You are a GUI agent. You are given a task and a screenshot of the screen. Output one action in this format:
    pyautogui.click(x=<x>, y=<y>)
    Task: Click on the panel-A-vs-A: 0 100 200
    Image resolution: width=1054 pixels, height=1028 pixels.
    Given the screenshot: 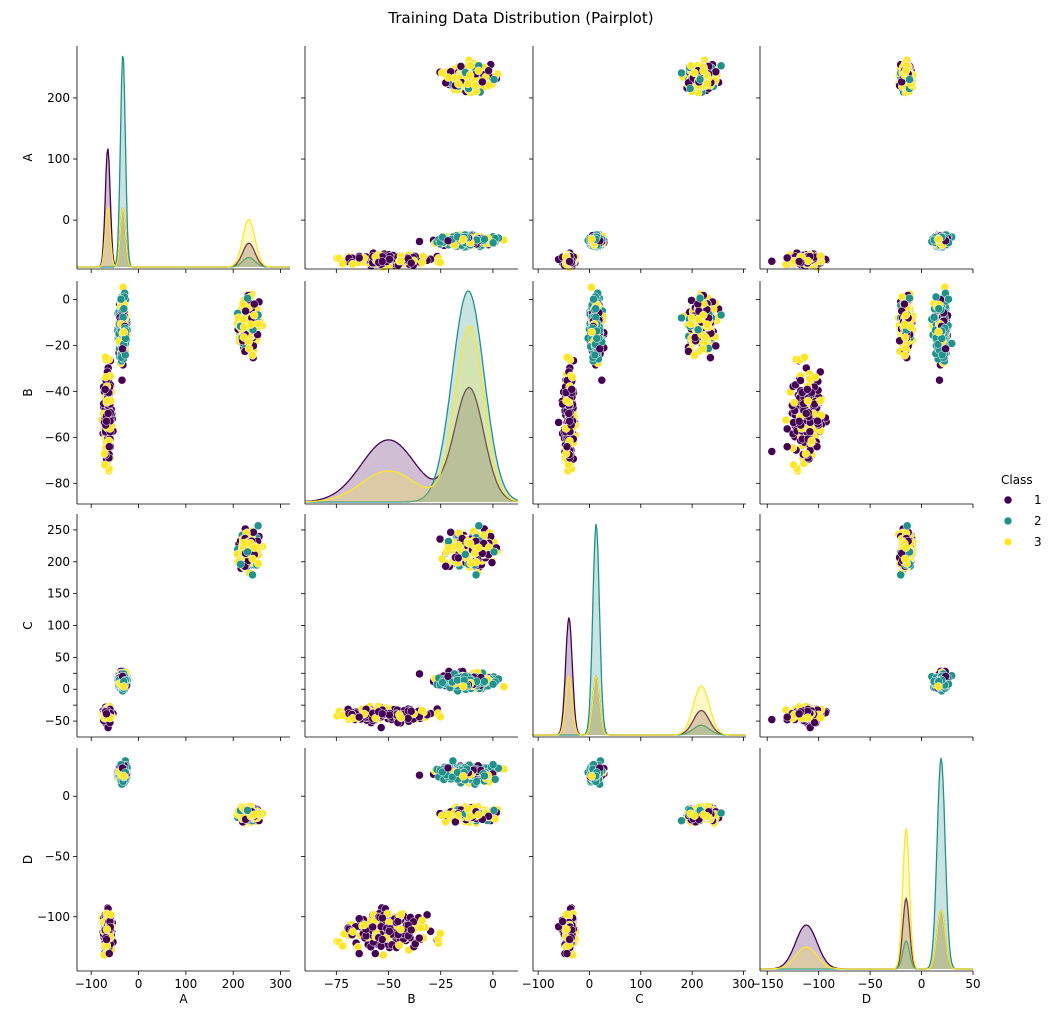 What is the action you would take?
    pyautogui.click(x=168, y=159)
    